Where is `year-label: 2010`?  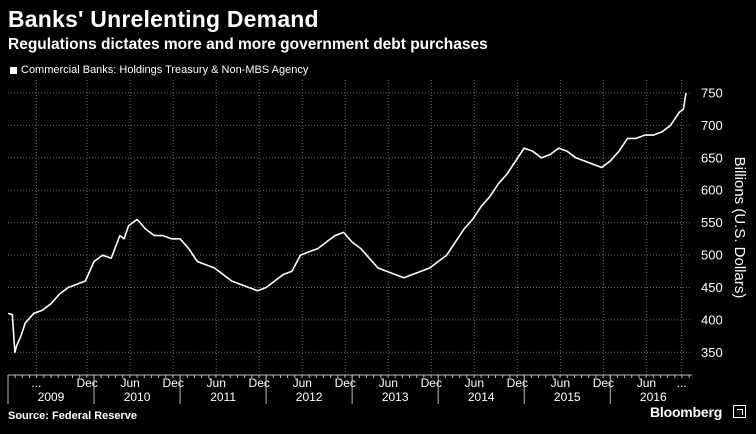 year-label: 2010 is located at coordinates (137, 397).